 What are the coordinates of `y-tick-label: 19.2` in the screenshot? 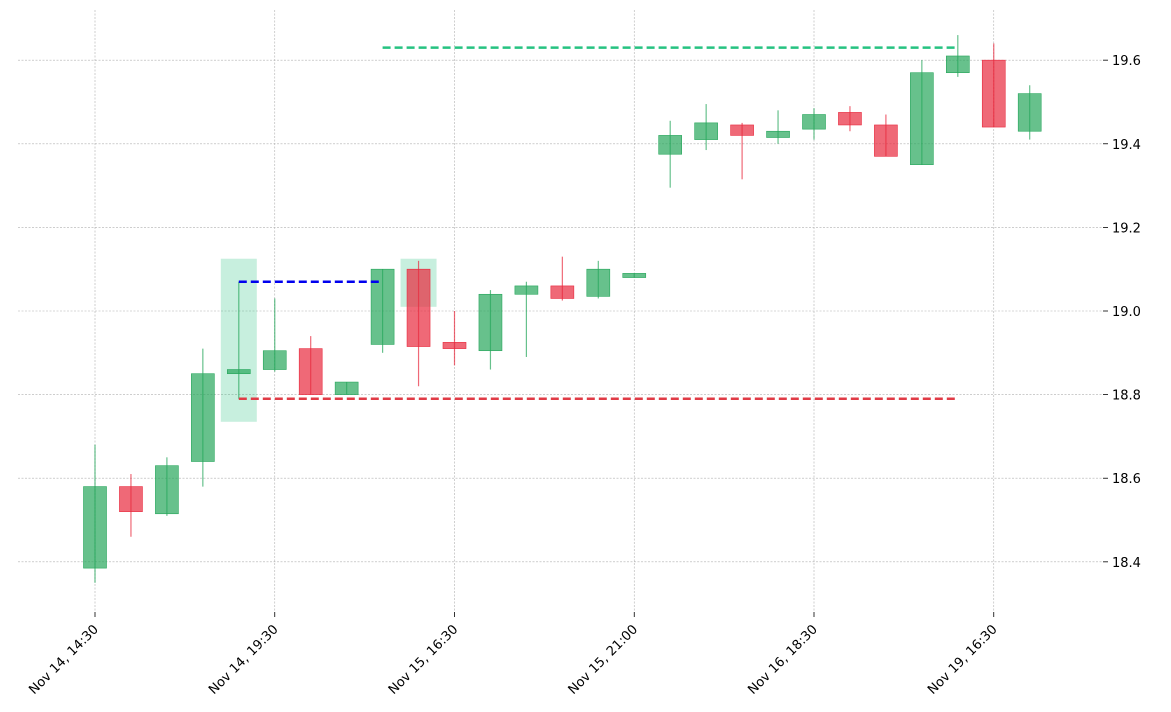 It's located at (1126, 228).